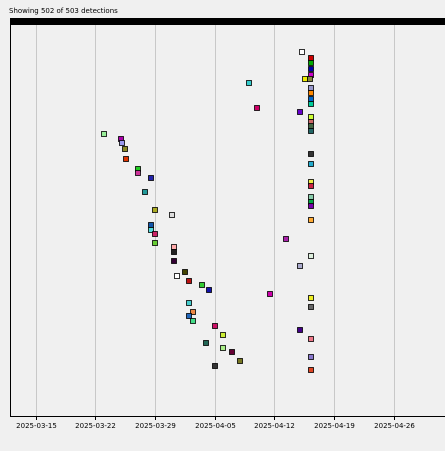 The height and width of the screenshot is (451, 445). Describe the element at coordinates (227, 21) in the screenshot. I see `header-bar` at that location.